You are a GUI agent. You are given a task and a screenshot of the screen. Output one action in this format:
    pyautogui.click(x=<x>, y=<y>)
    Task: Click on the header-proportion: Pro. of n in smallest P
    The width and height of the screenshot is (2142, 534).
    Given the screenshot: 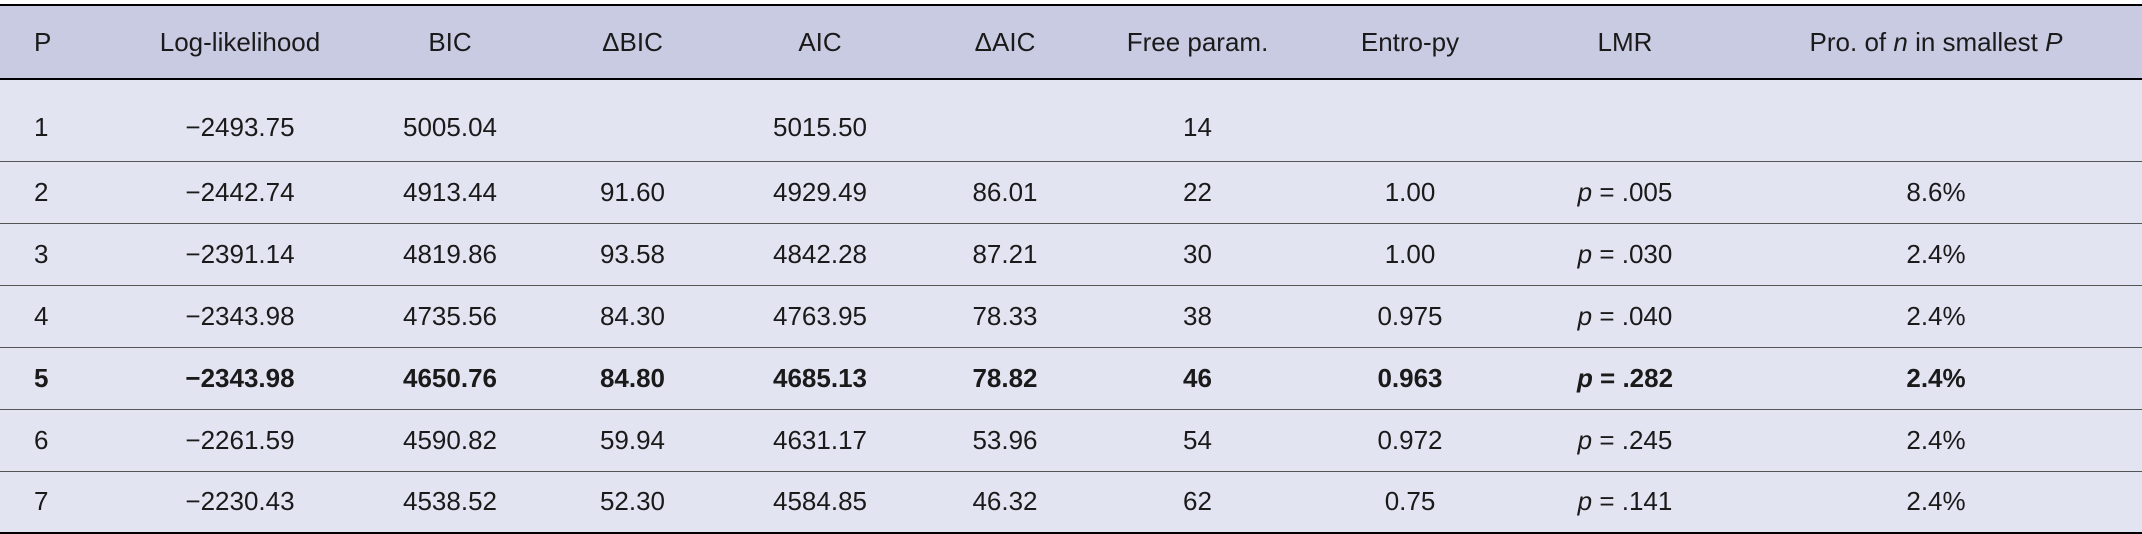 What is the action you would take?
    pyautogui.click(x=1936, y=42)
    